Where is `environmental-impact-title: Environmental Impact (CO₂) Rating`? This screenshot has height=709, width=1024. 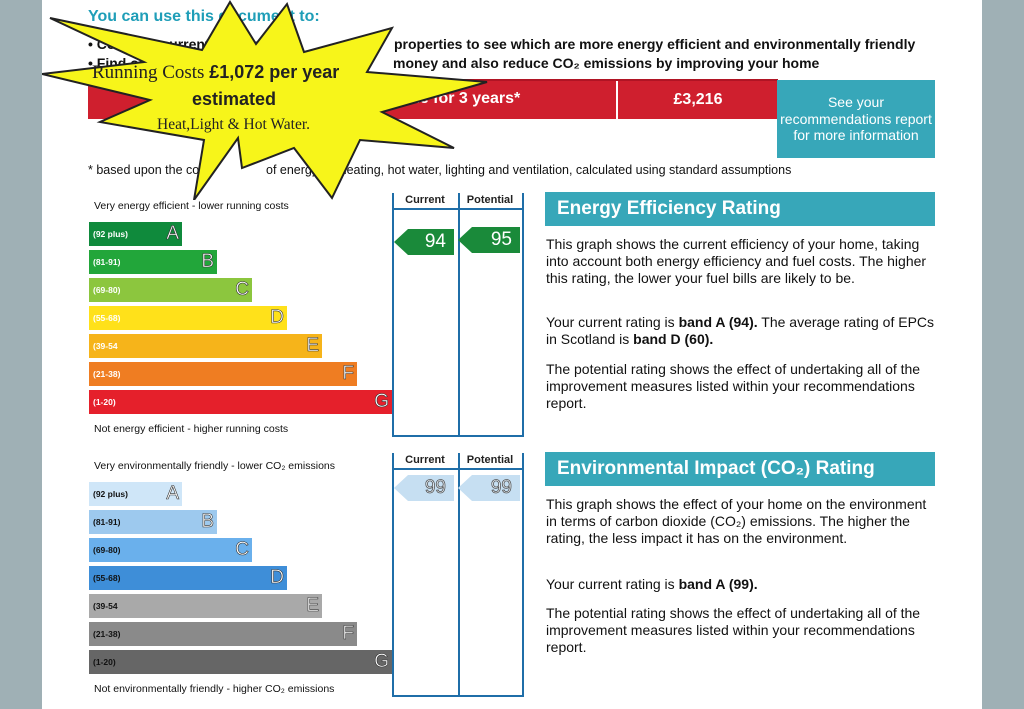 environmental-impact-title: Environmental Impact (CO₂) Rating is located at coordinates (740, 469).